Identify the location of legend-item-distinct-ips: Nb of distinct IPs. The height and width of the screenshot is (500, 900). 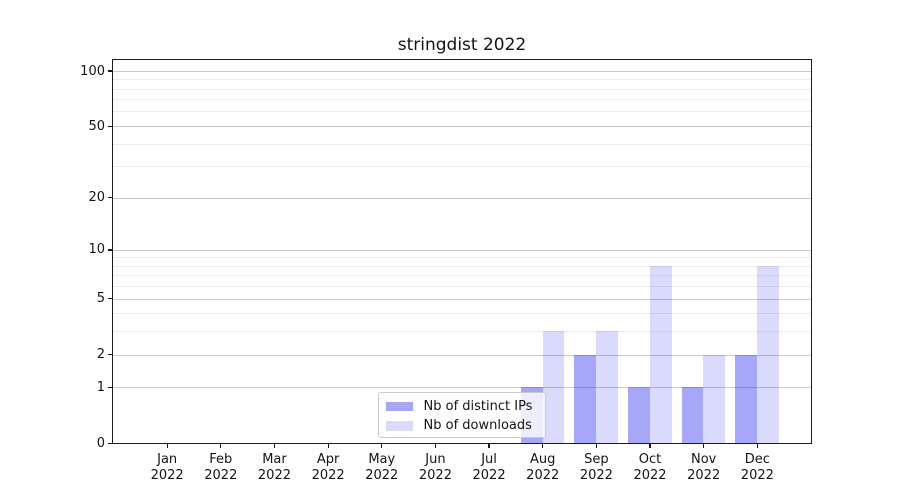
(461, 407).